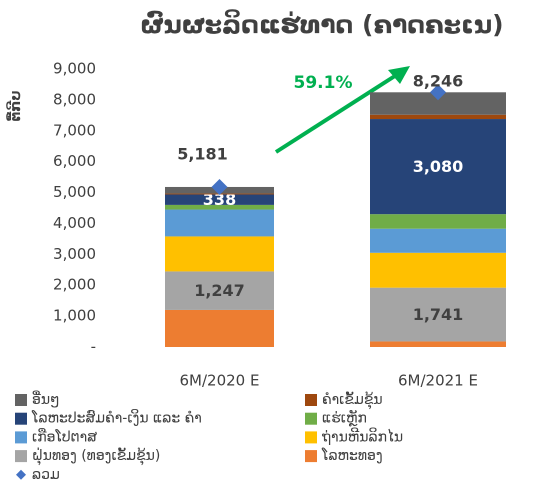 The image size is (541, 503). What do you see at coordinates (74, 192) in the screenshot?
I see `y-tick-label: 5,000` at bounding box center [74, 192].